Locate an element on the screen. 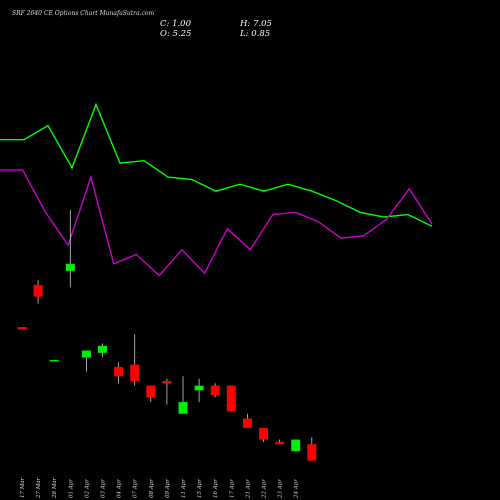 Image resolution: width=500 pixels, height=500 pixels. x-tick-label: 04 Apr is located at coordinates (120, 488).